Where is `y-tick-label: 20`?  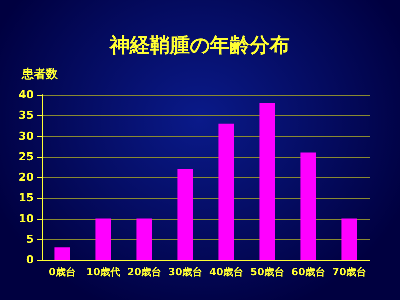
y-tick-label: 20 is located at coordinates (26, 177).